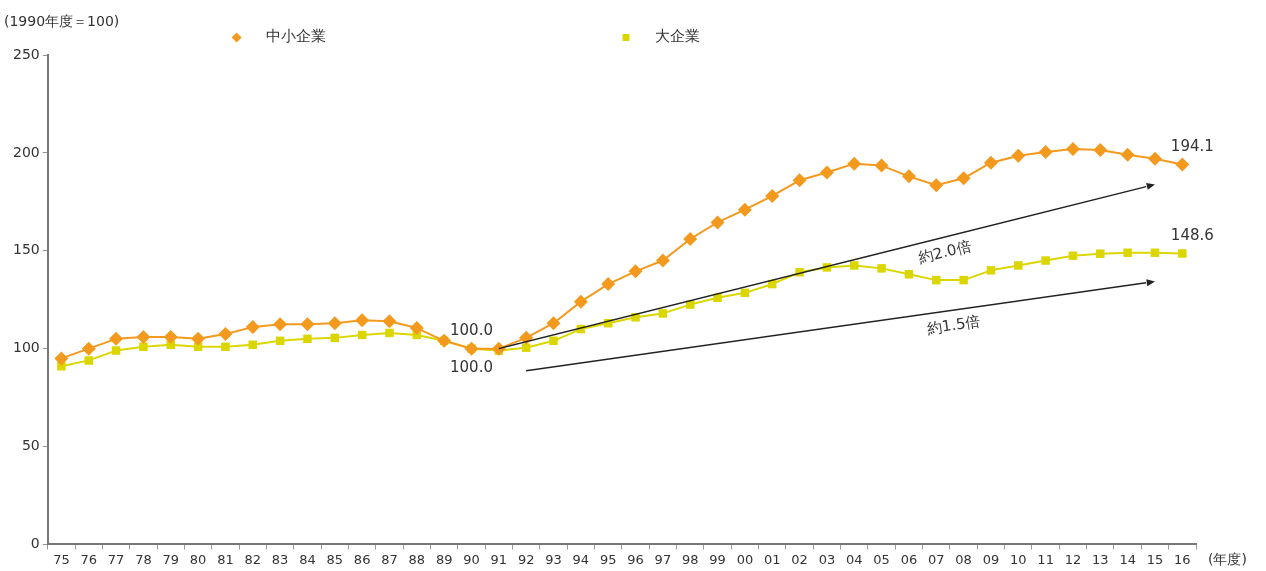  I want to click on x-tick-label: 09, so click(991, 559).